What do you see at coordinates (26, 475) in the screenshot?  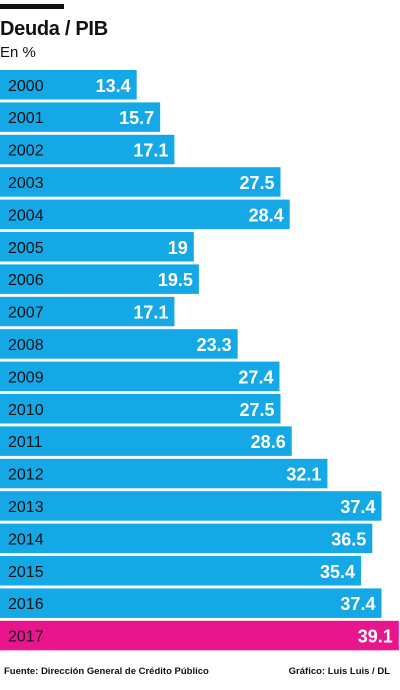 I see `year-label-2012: 2012` at bounding box center [26, 475].